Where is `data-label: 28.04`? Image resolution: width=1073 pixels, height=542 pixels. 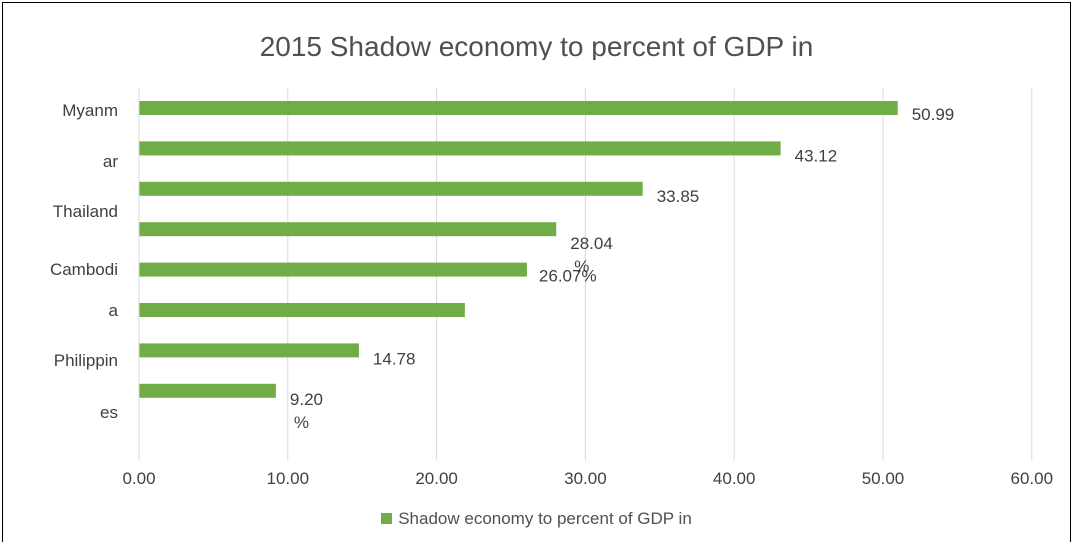 data-label: 28.04 is located at coordinates (591, 243).